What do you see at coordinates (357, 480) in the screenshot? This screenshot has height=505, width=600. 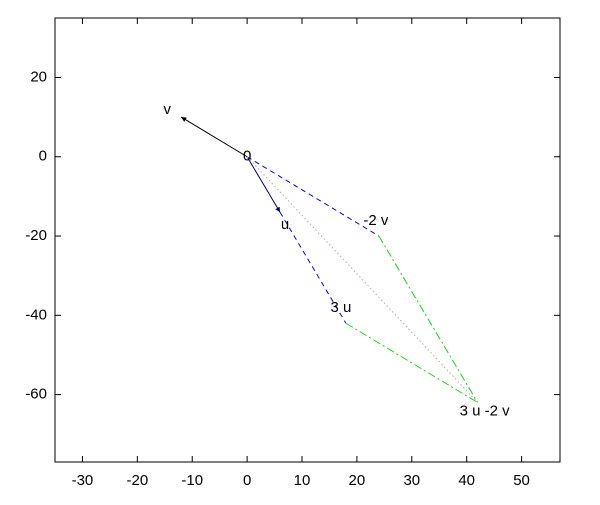 I see `x-tick-label: 20` at bounding box center [357, 480].